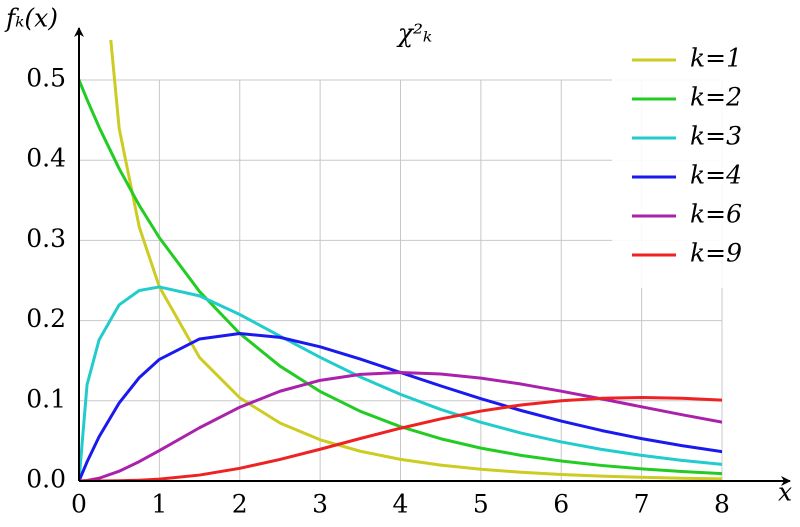 The image size is (800, 527). Describe the element at coordinates (401, 504) in the screenshot. I see `x-tick-label: 4` at that location.